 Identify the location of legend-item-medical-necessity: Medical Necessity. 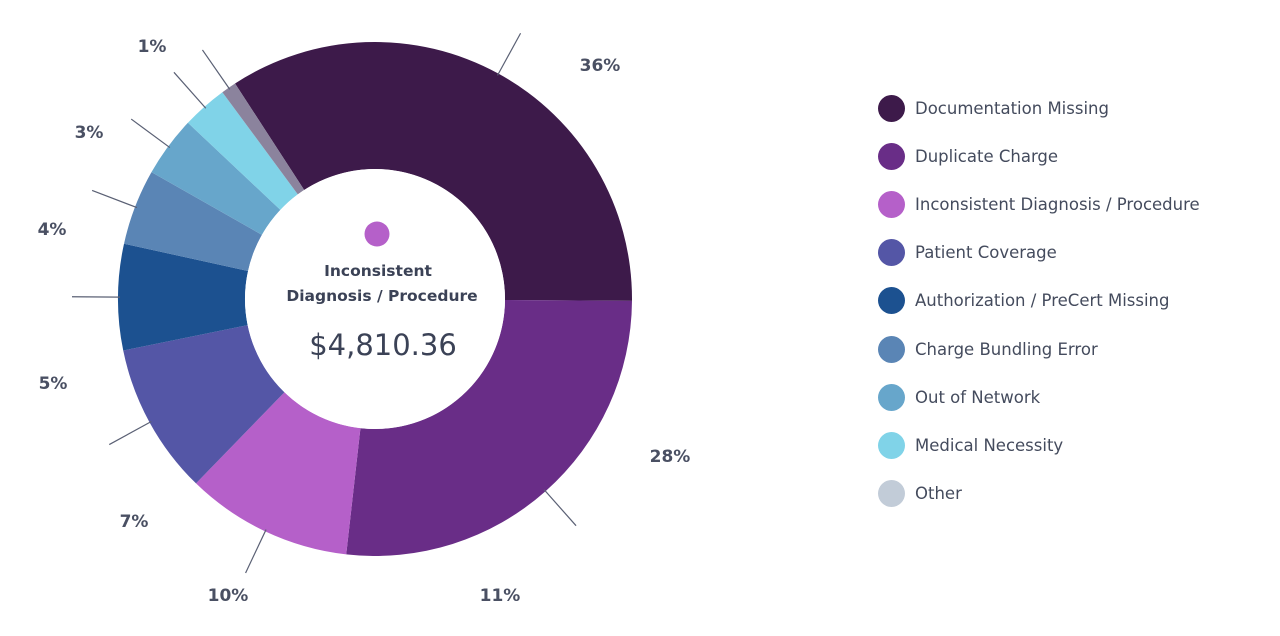
(1073, 445).